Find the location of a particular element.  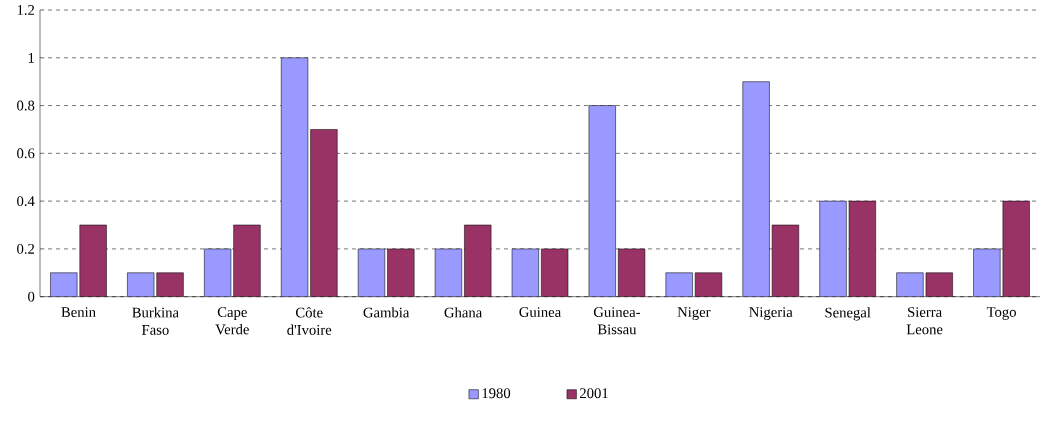

y-tick-label: 0.2 is located at coordinates (26, 248).